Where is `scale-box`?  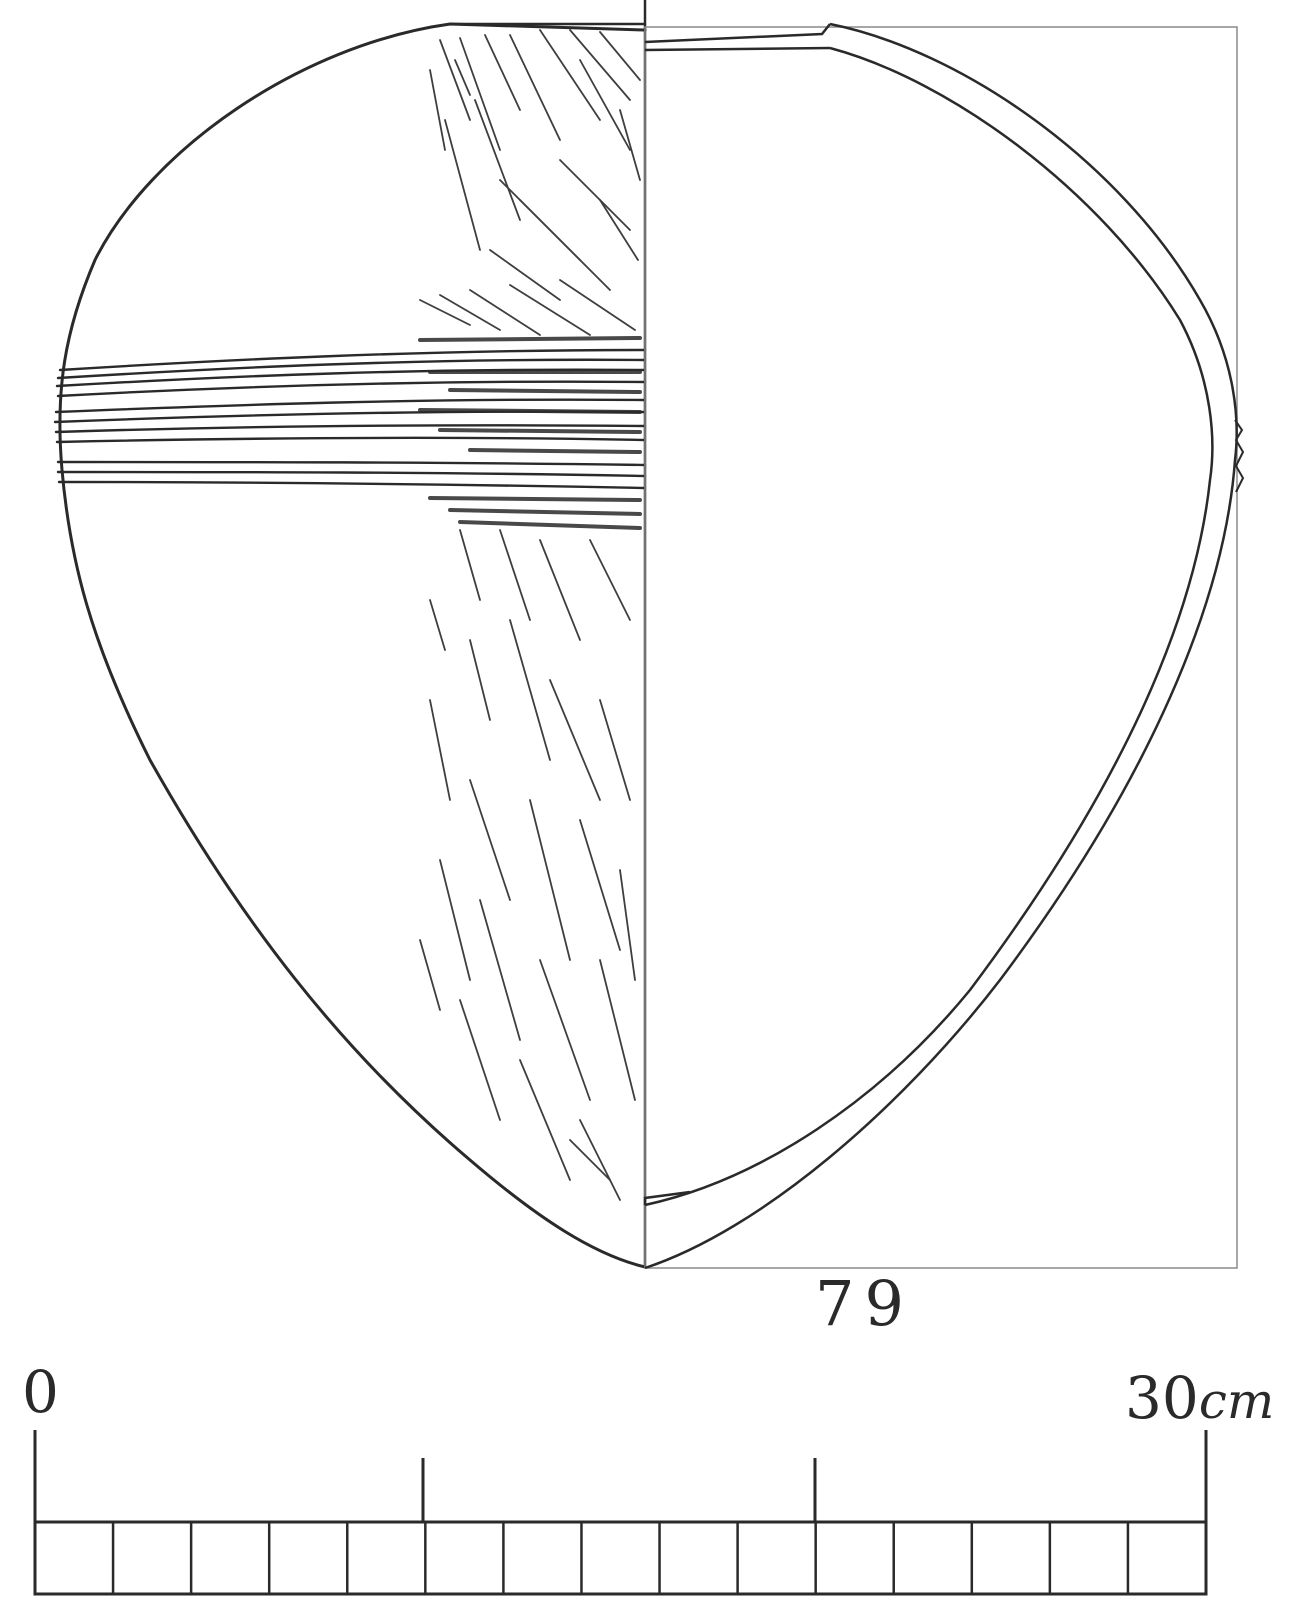 scale-box is located at coordinates (620, 1558).